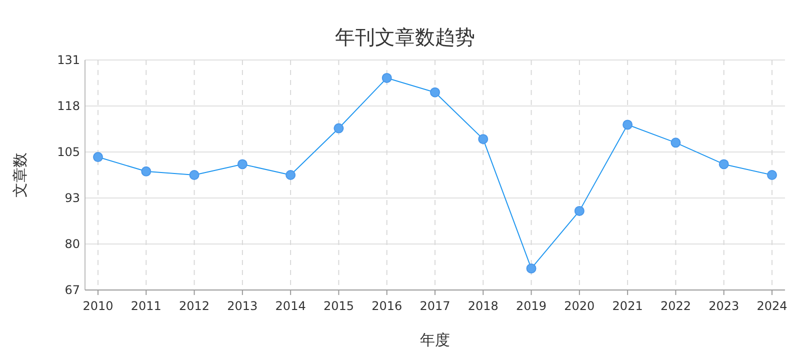 This screenshot has height=360, width=810. I want to click on x-tick-label: 2018, so click(483, 306).